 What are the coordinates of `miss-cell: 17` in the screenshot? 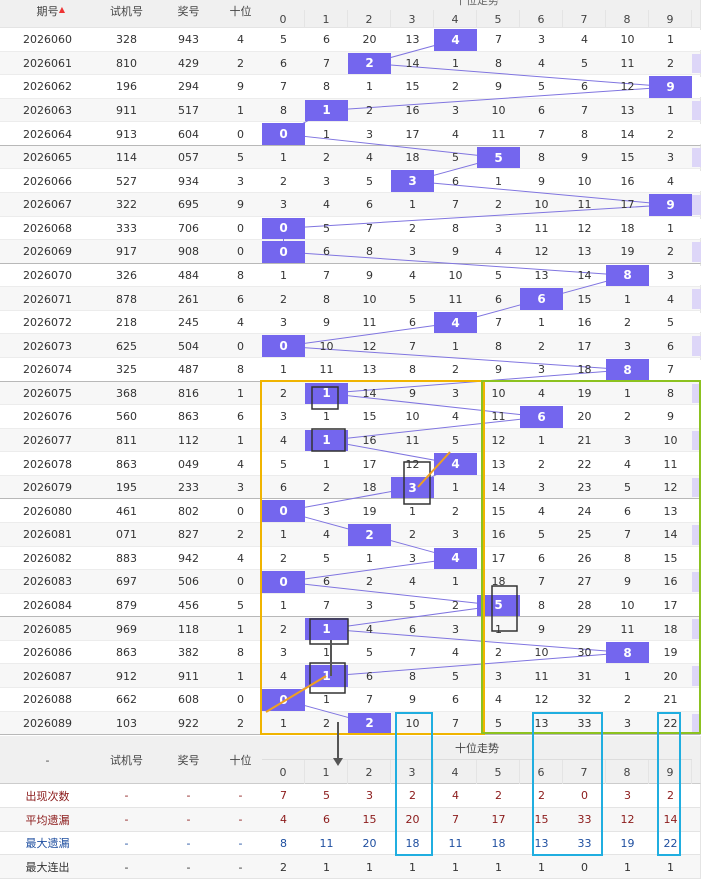 It's located at (627, 205).